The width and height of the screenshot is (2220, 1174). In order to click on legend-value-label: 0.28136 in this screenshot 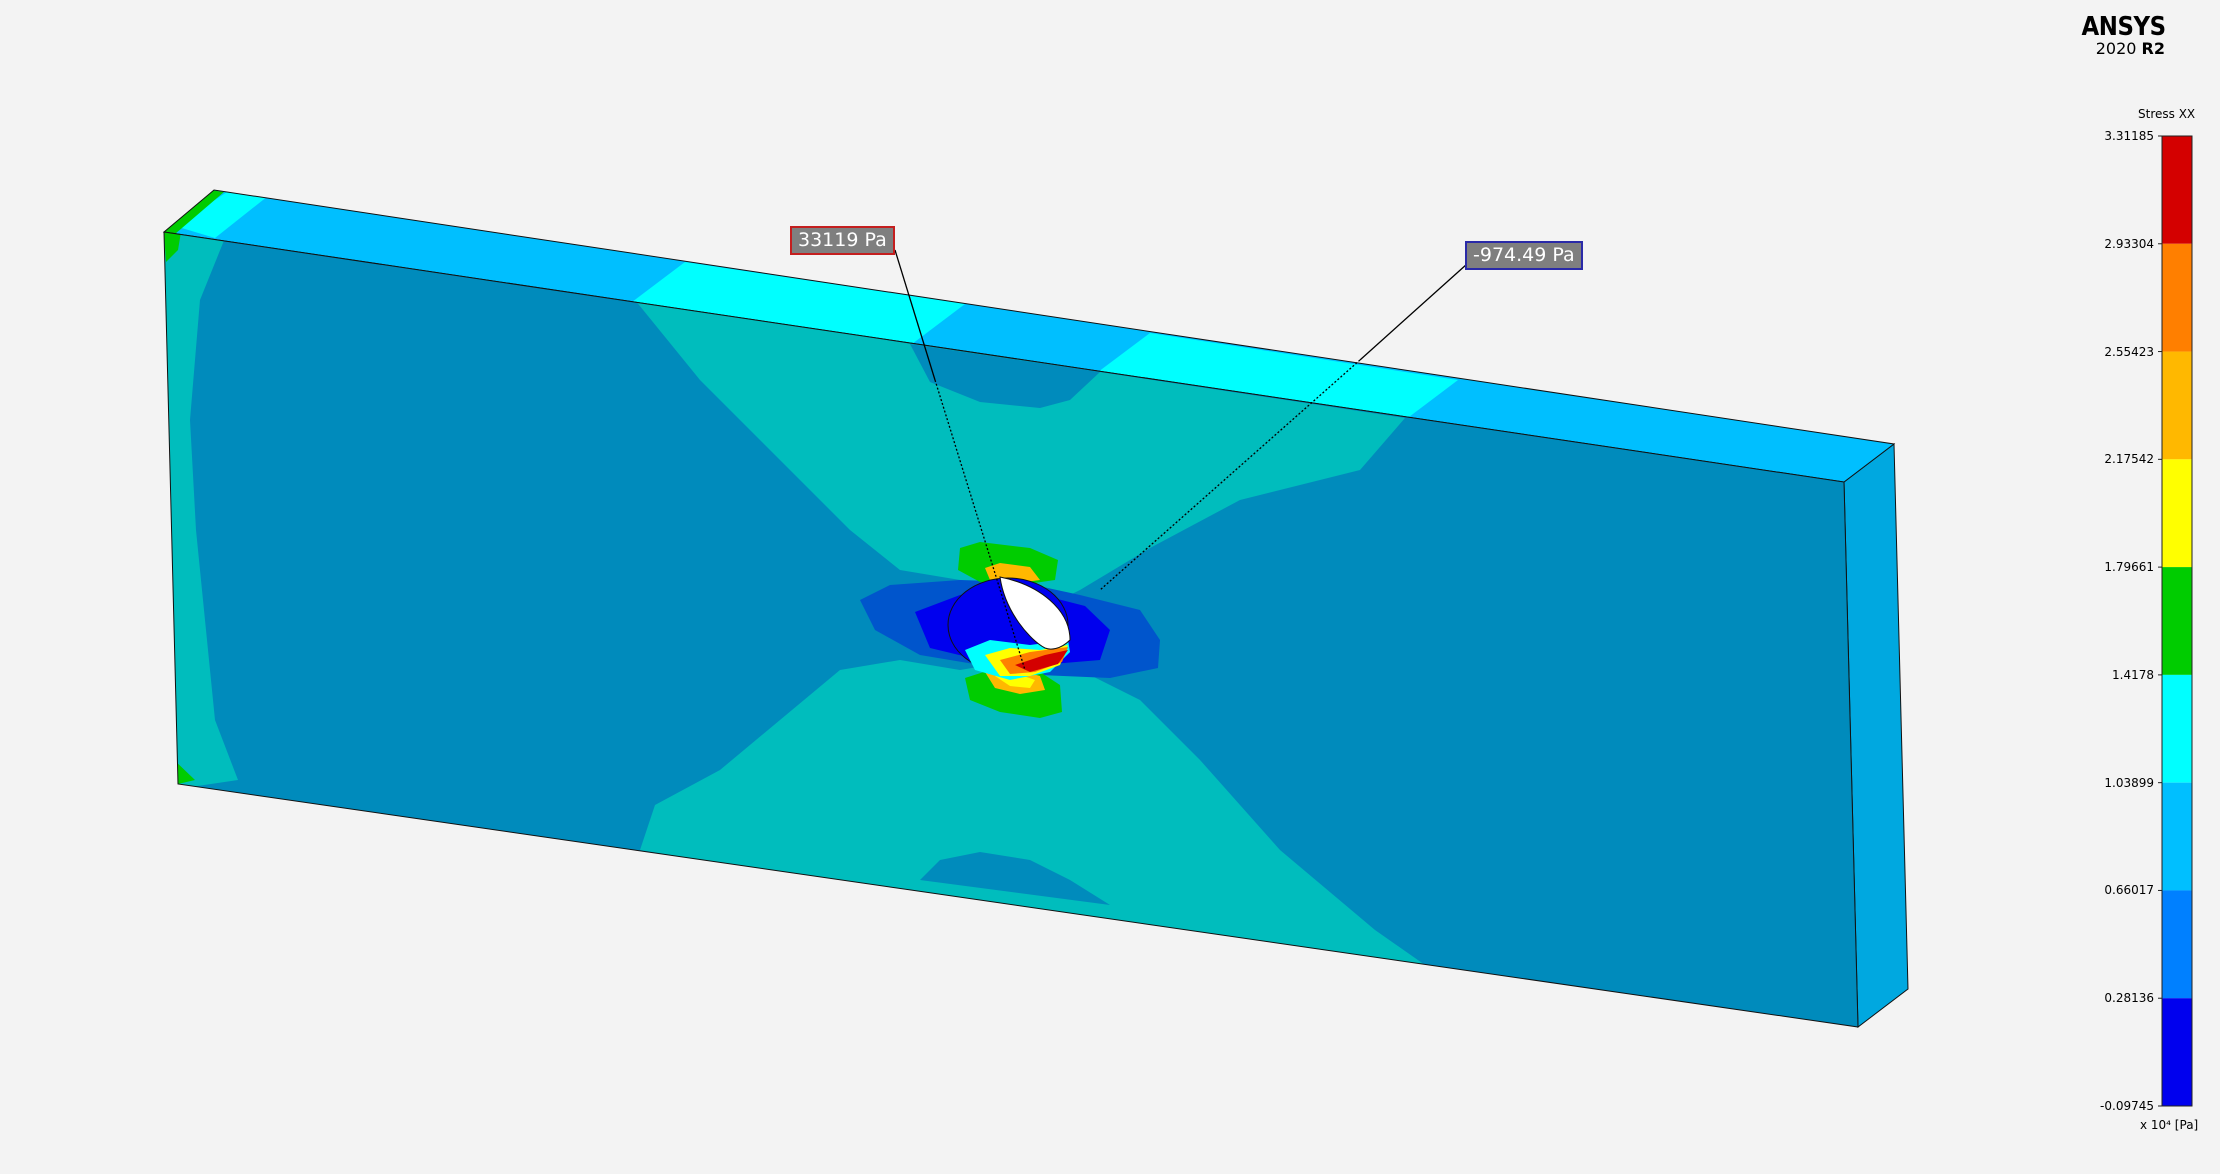, I will do `click(2129, 998)`.